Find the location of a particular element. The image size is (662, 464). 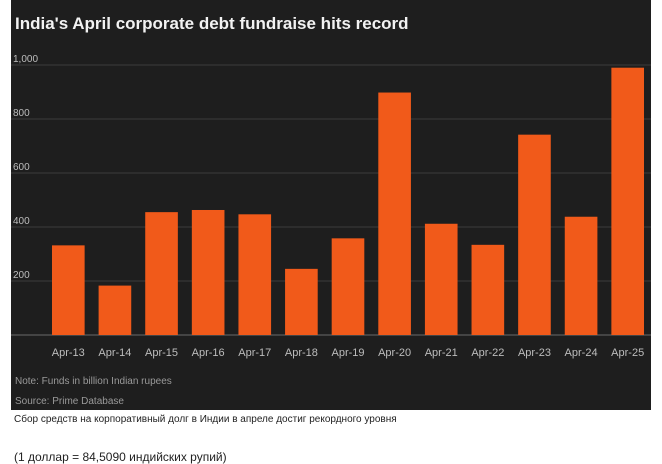

y-tick-label: 400 is located at coordinates (21, 221).